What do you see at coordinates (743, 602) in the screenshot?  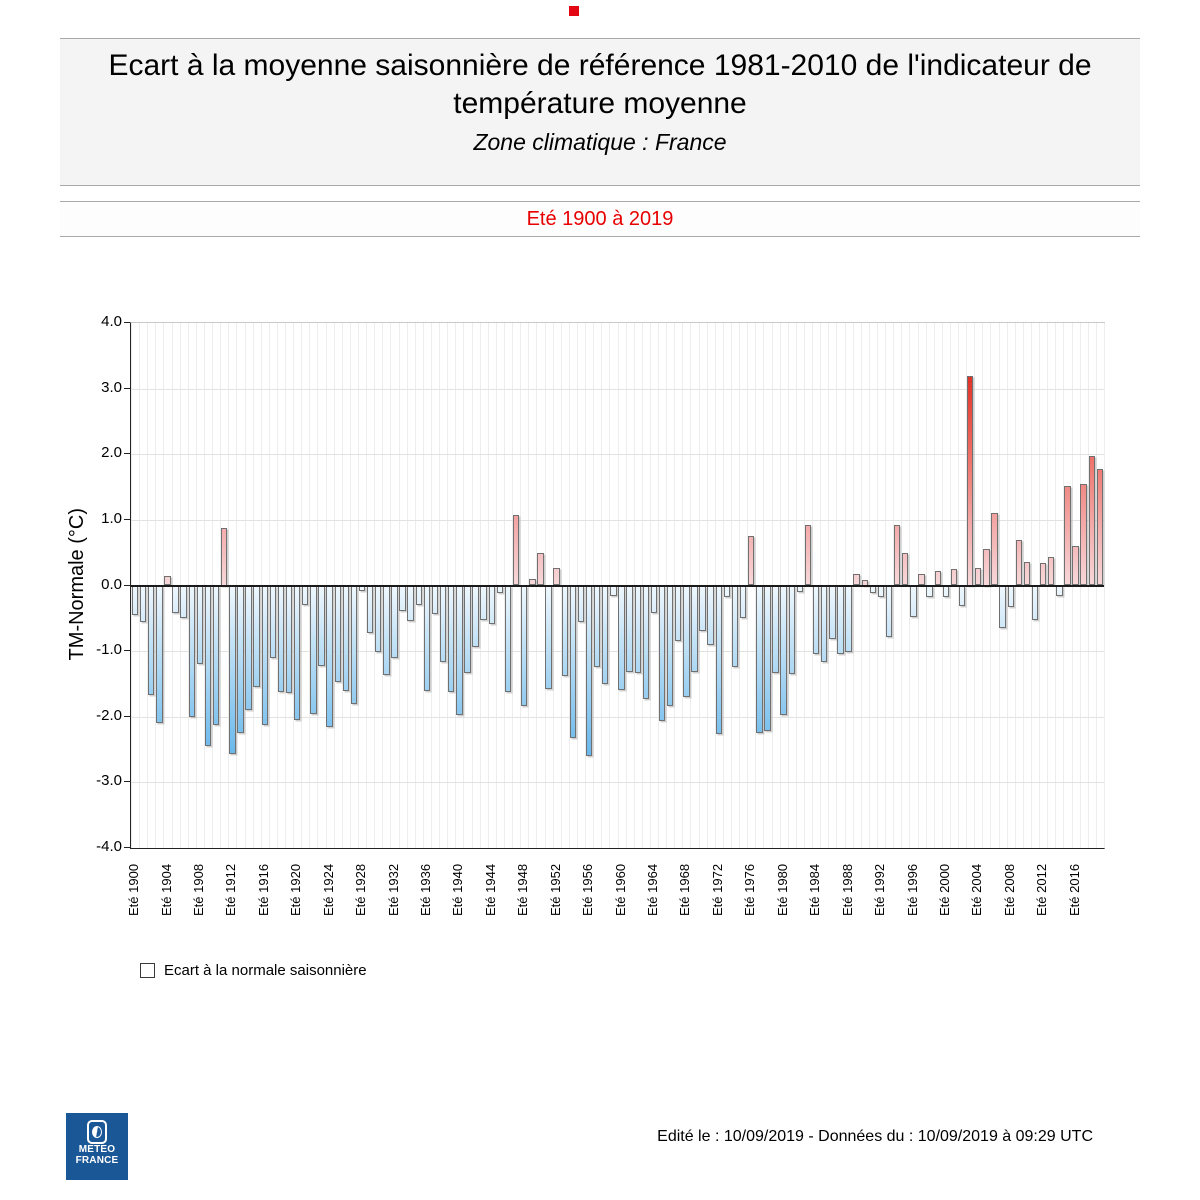 I see `bar-1975` at bounding box center [743, 602].